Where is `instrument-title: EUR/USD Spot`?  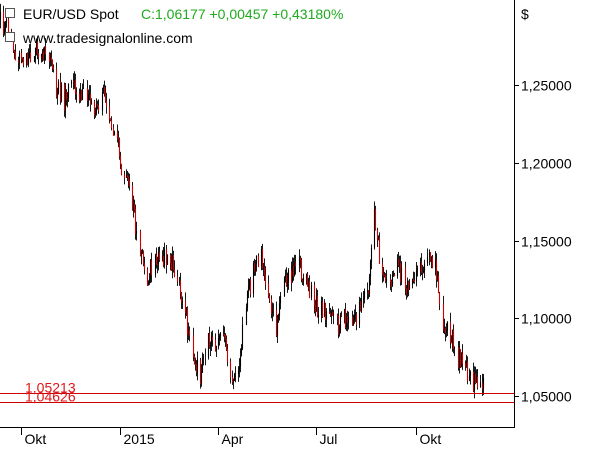
instrument-title: EUR/USD Spot is located at coordinates (71, 14).